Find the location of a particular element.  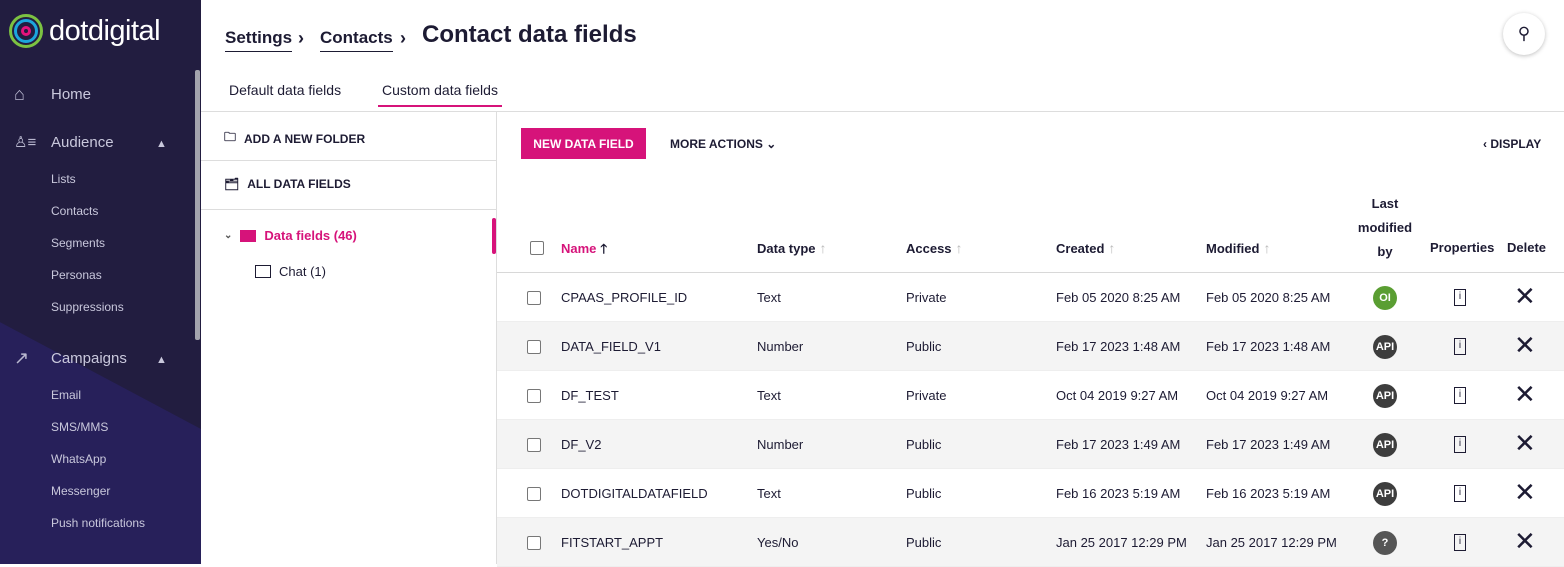

column-last-modified-by: Last modified by is located at coordinates (1385, 227).